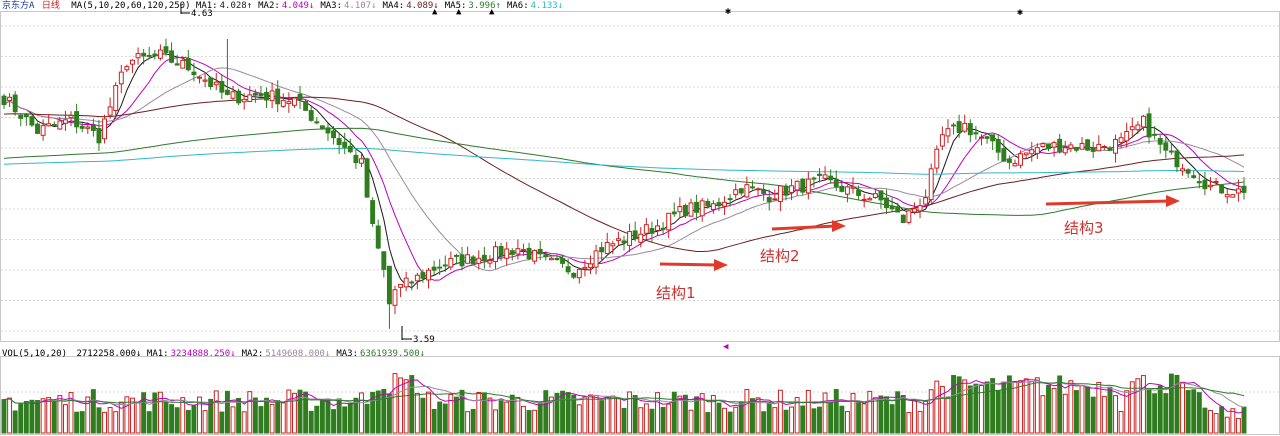 The image size is (1280, 436). I want to click on vol-ma-value: 5149608.000↓, so click(297, 354).